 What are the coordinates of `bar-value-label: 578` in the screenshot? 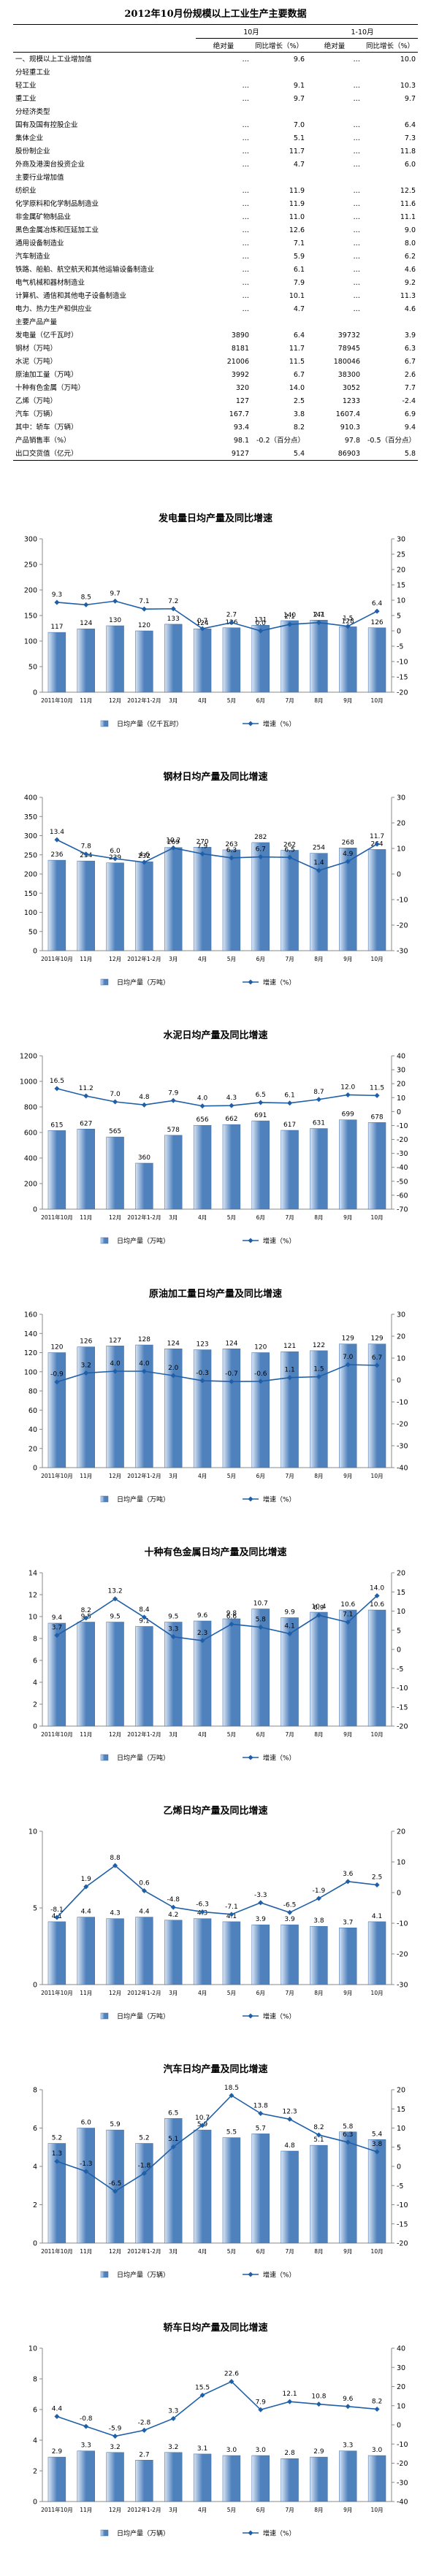 It's located at (173, 1130).